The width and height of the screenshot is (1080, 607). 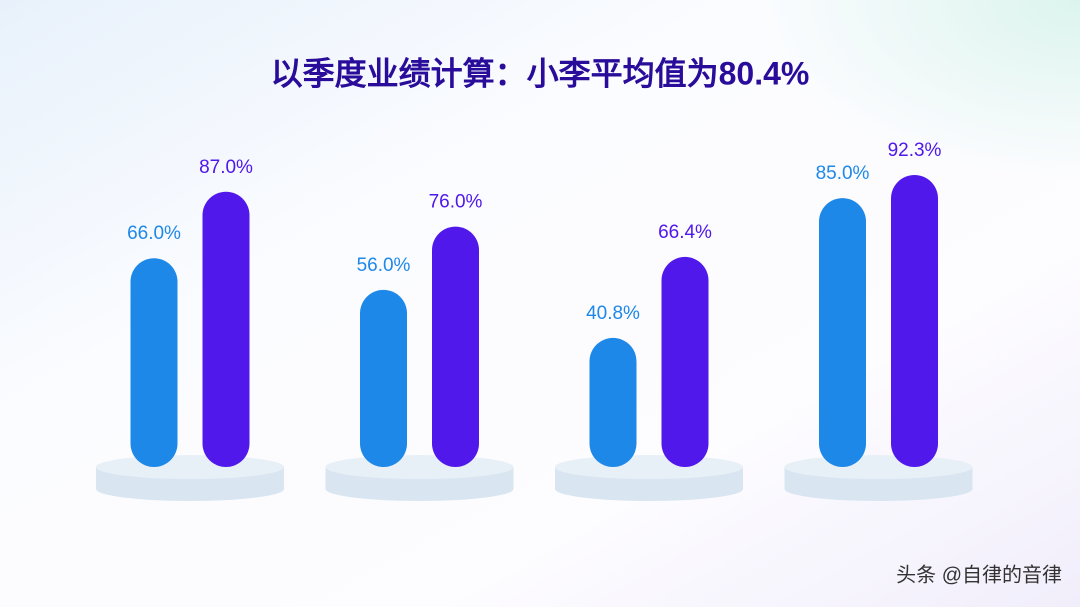 What do you see at coordinates (384, 265) in the screenshot?
I see `data-label: 56.0%` at bounding box center [384, 265].